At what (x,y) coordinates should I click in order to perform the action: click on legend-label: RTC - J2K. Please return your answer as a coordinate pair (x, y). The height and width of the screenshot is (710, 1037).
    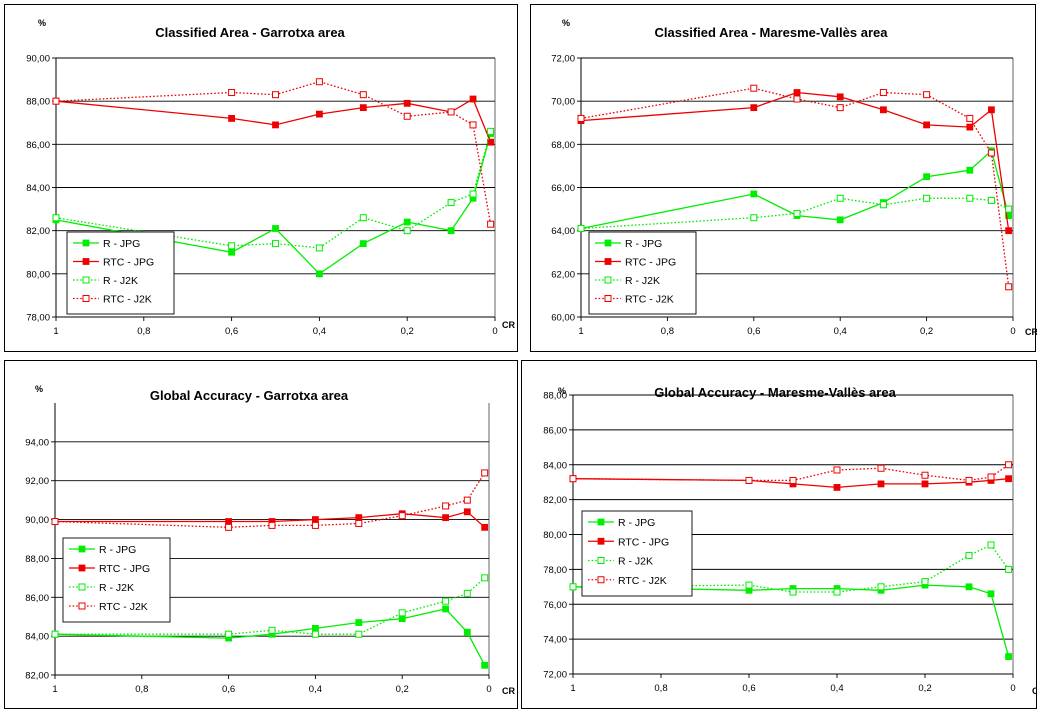
    Looking at the image, I should click on (642, 581).